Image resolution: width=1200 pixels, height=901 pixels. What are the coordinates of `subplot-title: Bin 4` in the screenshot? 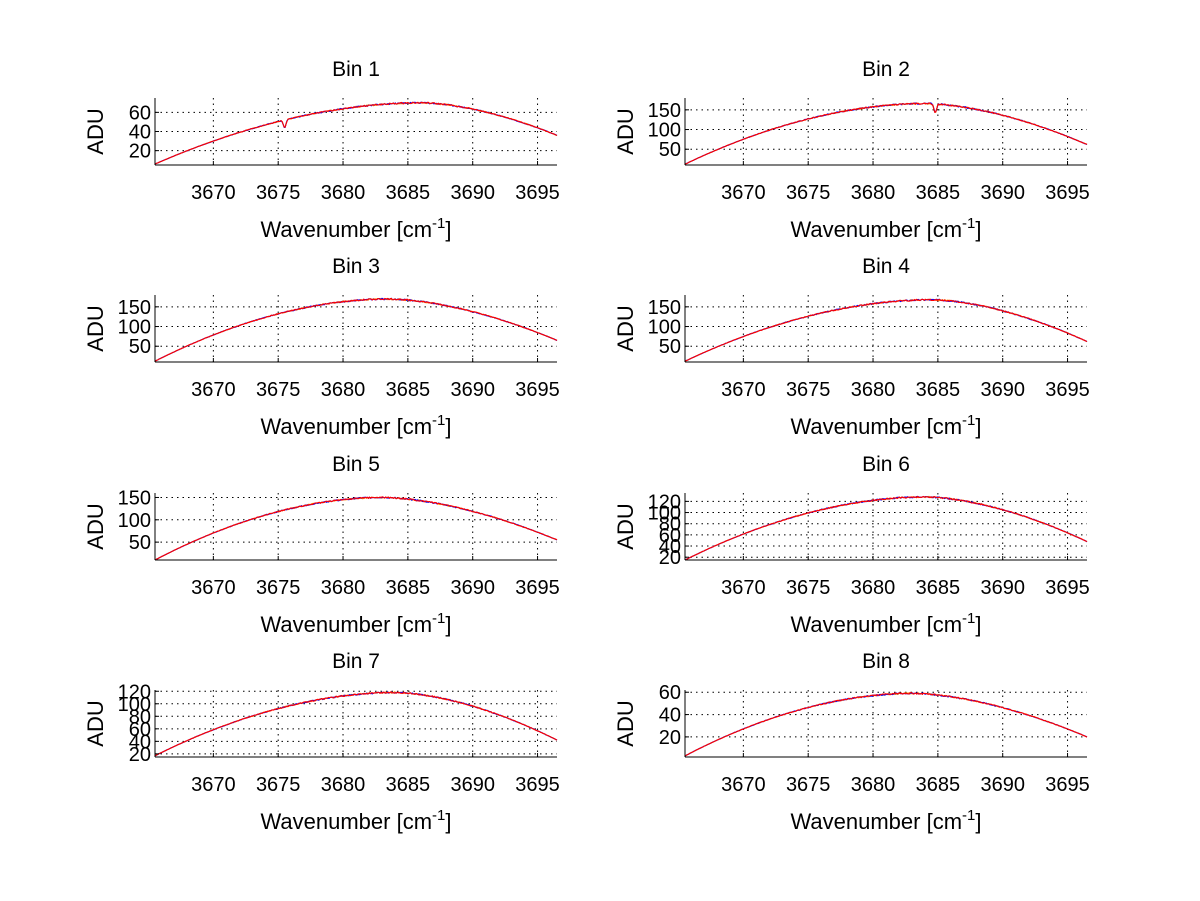 It's located at (886, 266).